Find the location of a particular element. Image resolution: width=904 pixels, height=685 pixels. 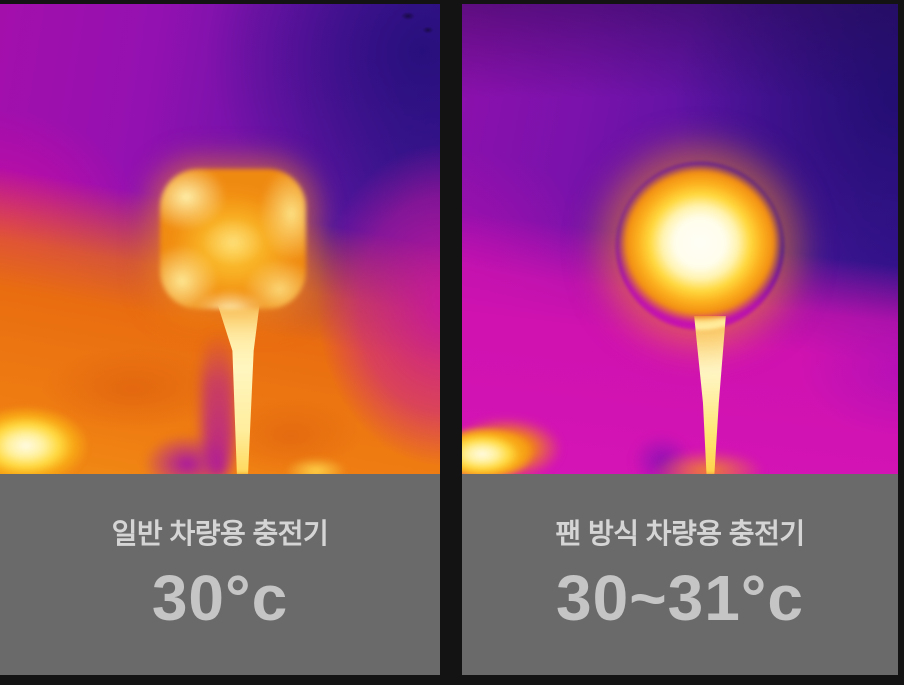

charger-type-label: 일반 차량용 충전기 is located at coordinates (220, 533).